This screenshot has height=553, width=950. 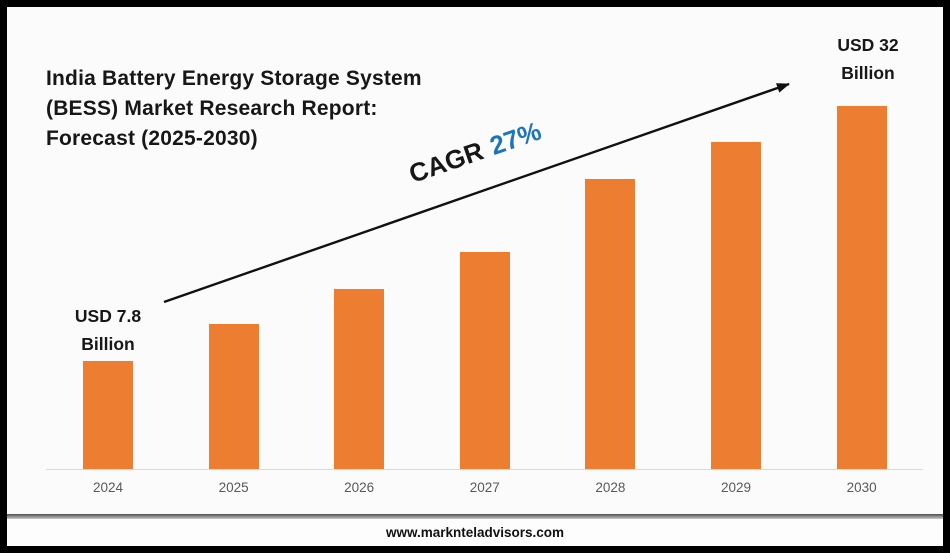 I want to click on bar-2028, so click(x=610, y=324).